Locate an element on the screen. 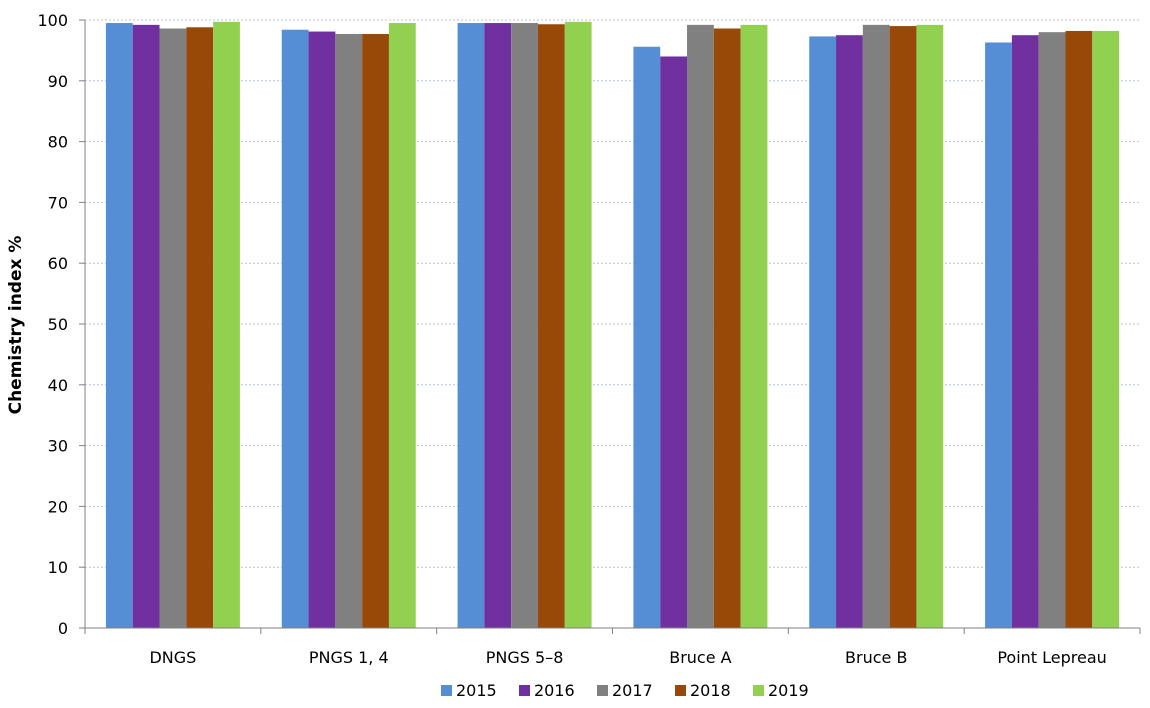  category-label: Point Lepreau is located at coordinates (1051, 657).